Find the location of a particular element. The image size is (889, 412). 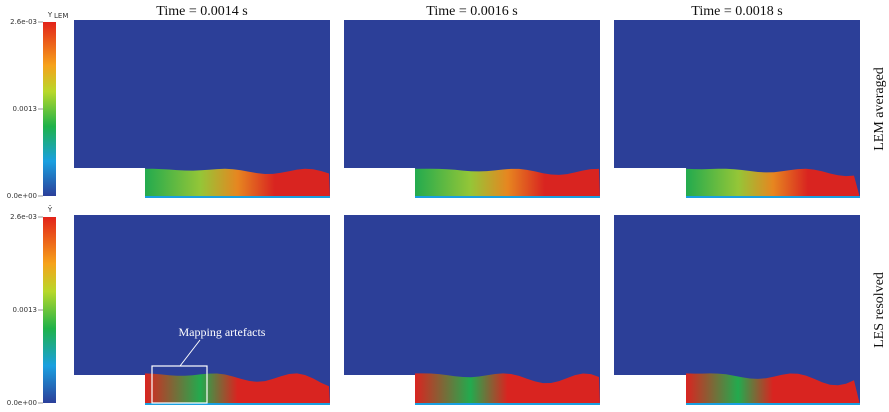

annotation-leader is located at coordinates (190, 353).